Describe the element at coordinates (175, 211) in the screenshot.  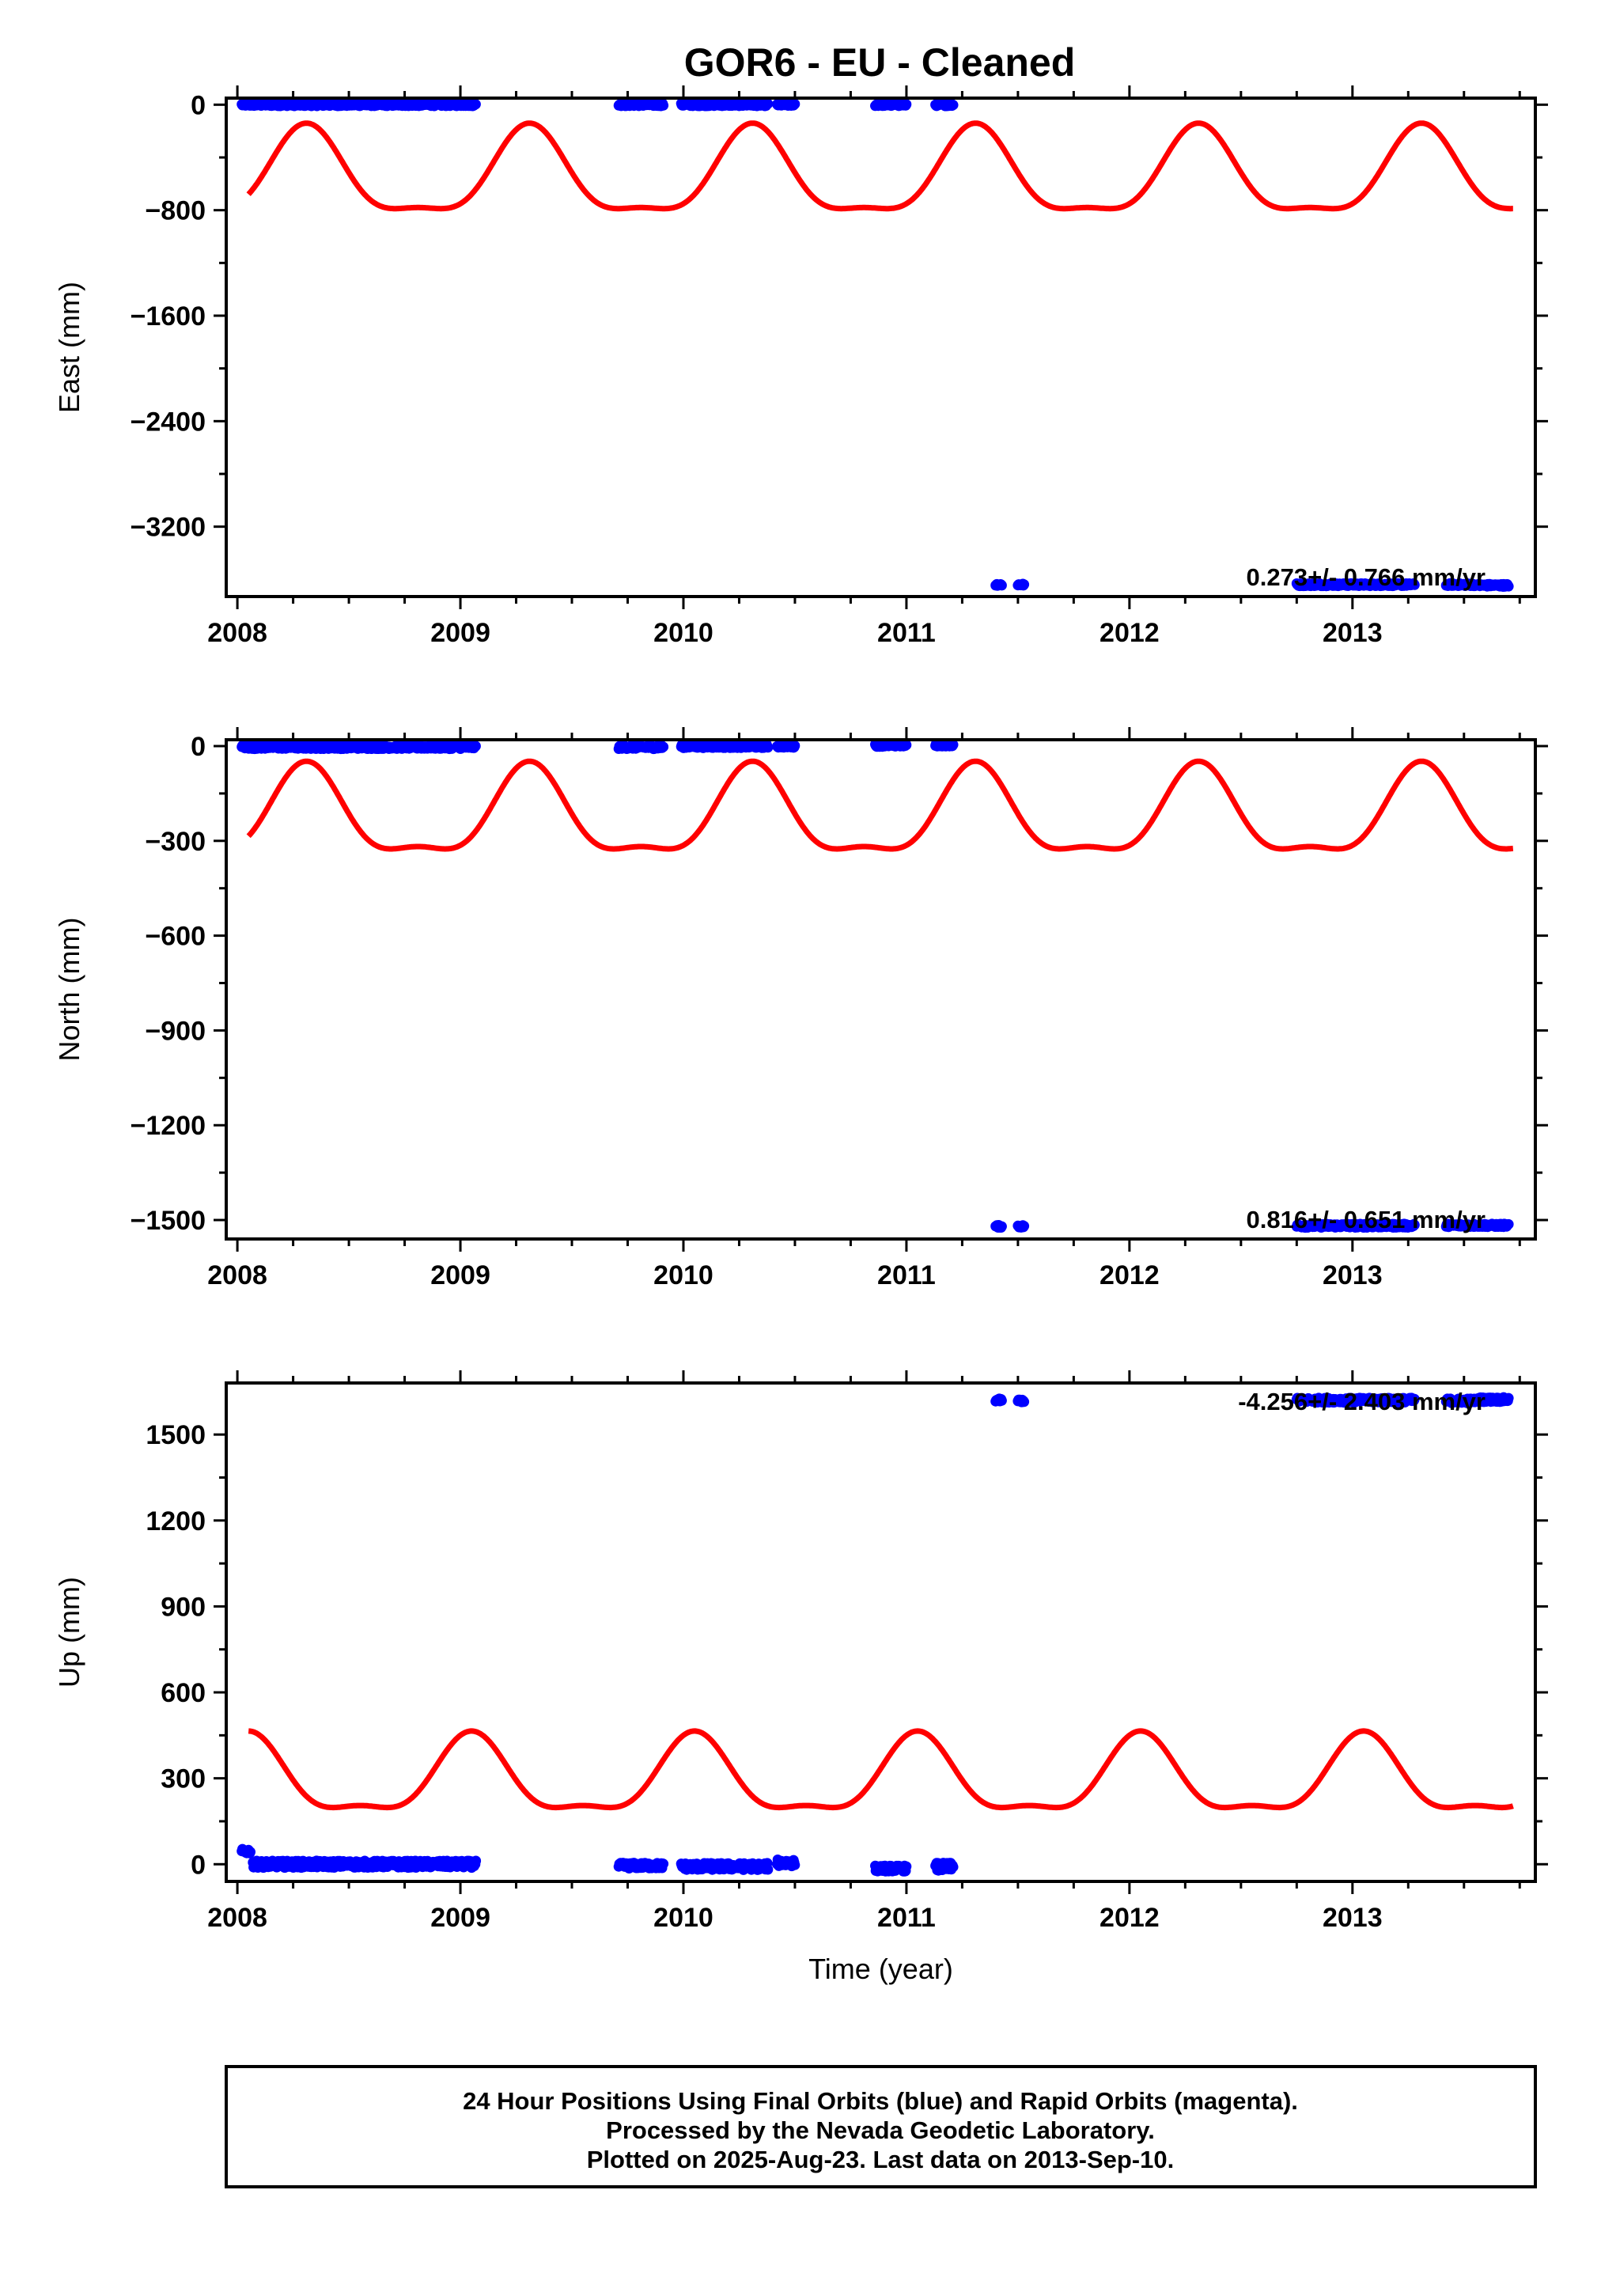
I see `east-y-tick-label: −800` at that location.